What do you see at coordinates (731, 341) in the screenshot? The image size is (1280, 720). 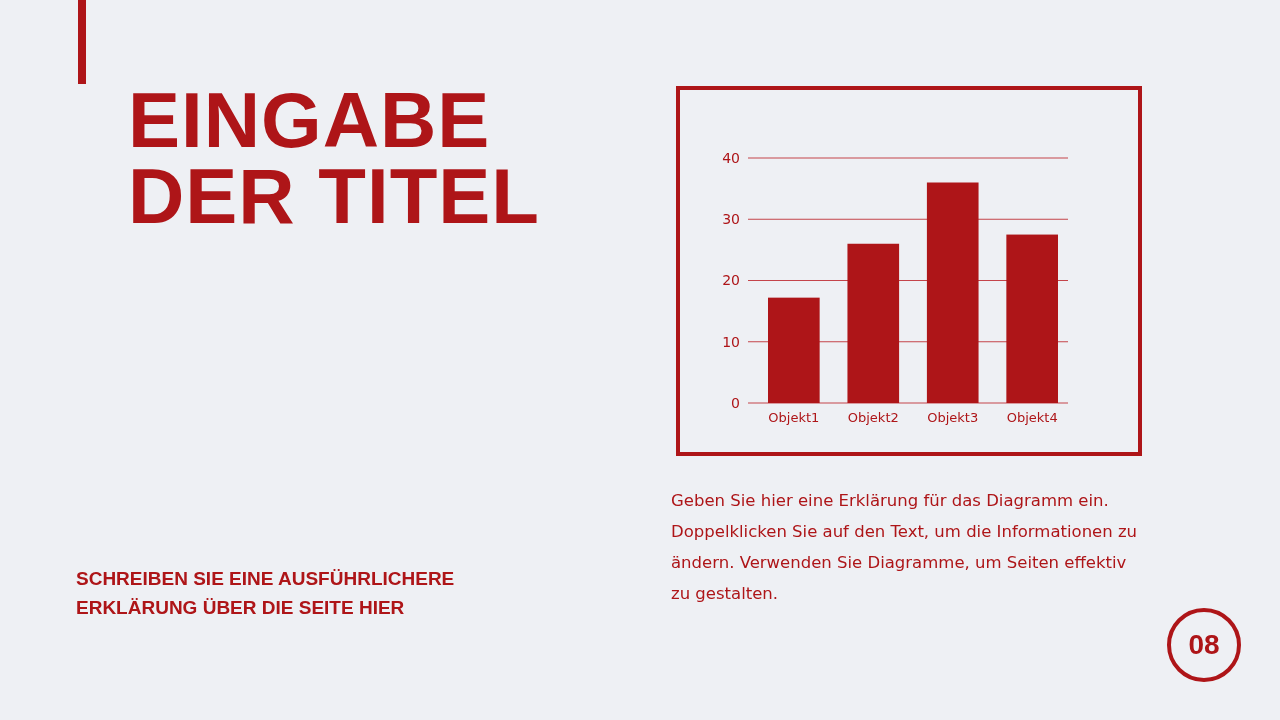 I see `y-tick-label: 10` at bounding box center [731, 341].